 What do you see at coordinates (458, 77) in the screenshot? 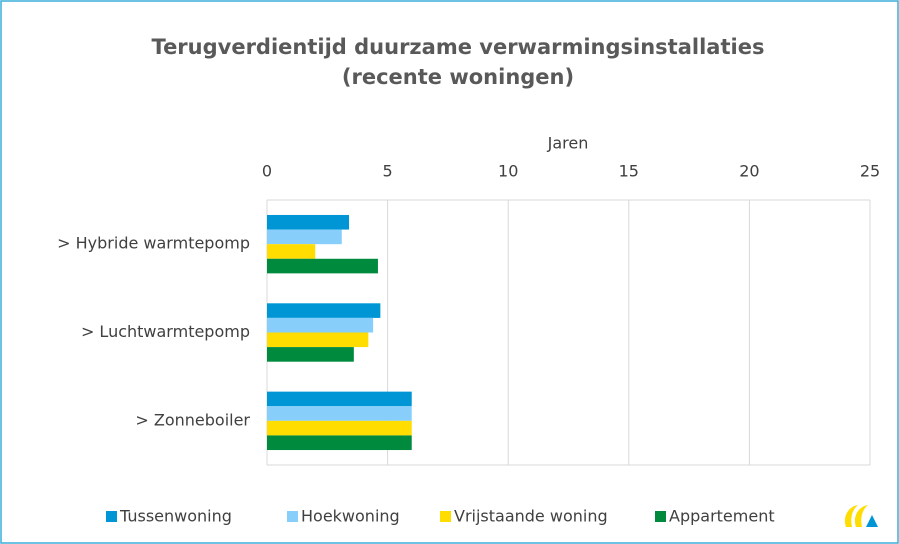
I see `chart-subtitle: (recente woningen)` at bounding box center [458, 77].